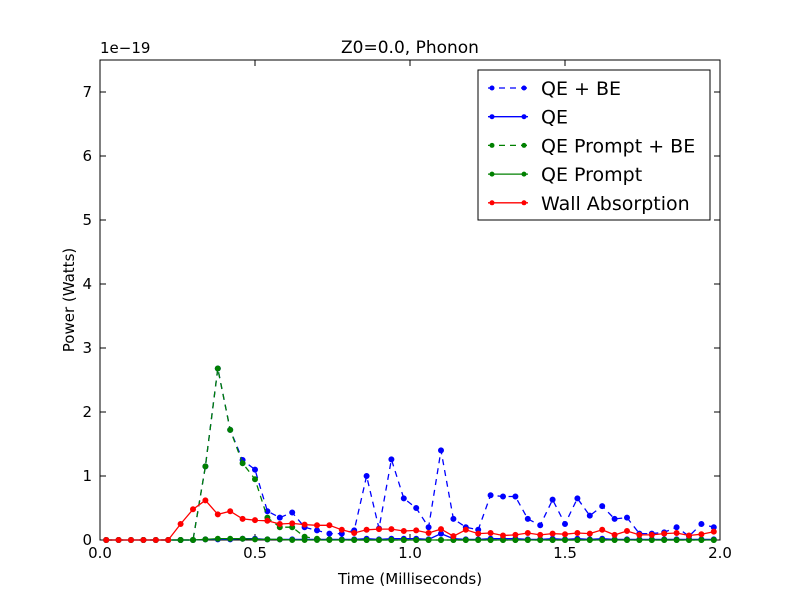  What do you see at coordinates (565, 553) in the screenshot?
I see `x-tick-label: 1.5` at bounding box center [565, 553].